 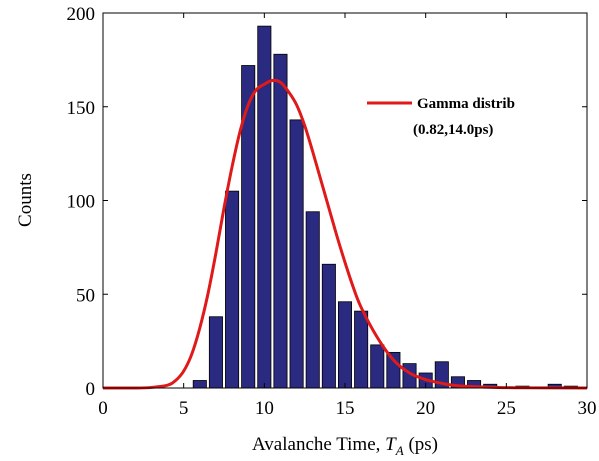 I want to click on y-tick-label: 0, so click(x=91, y=389).